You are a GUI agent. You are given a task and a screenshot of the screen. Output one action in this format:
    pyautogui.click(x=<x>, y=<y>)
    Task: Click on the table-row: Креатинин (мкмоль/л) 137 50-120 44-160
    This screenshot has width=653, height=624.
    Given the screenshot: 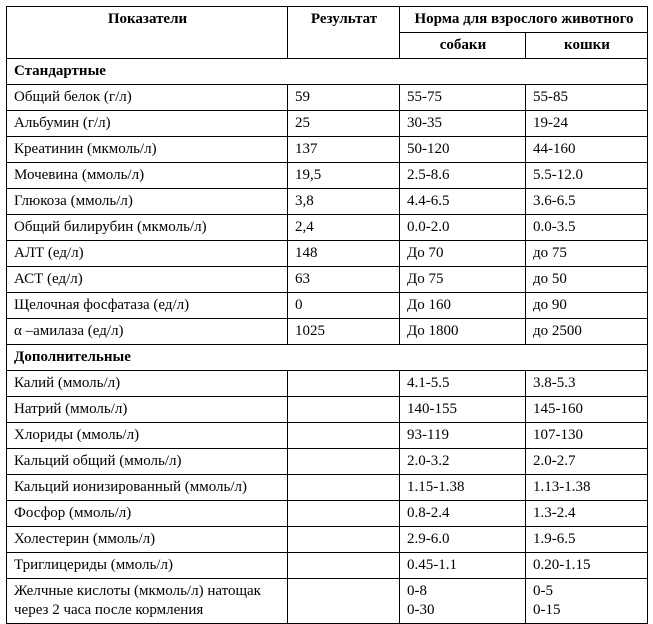 What is the action you would take?
    pyautogui.click(x=327, y=149)
    